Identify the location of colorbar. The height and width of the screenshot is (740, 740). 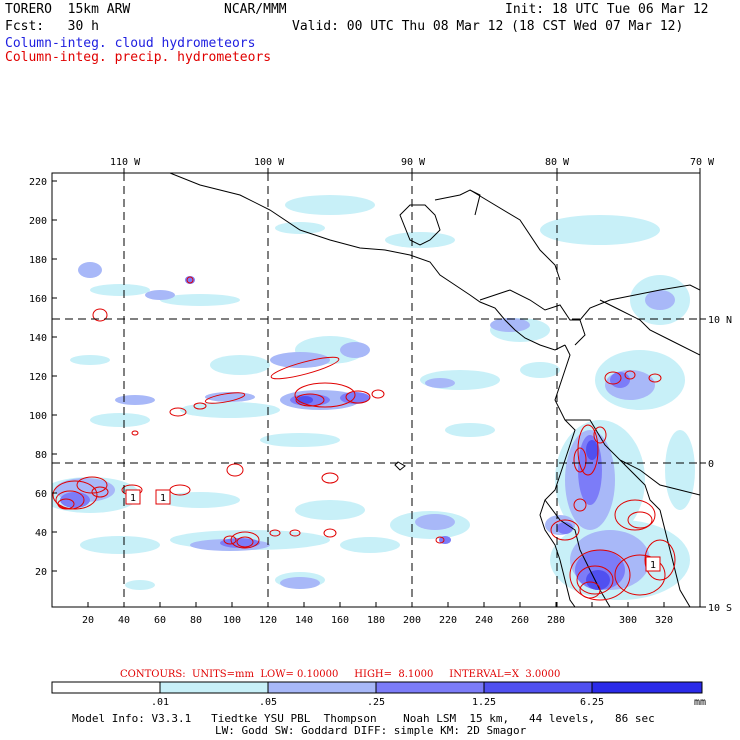
(377, 687).